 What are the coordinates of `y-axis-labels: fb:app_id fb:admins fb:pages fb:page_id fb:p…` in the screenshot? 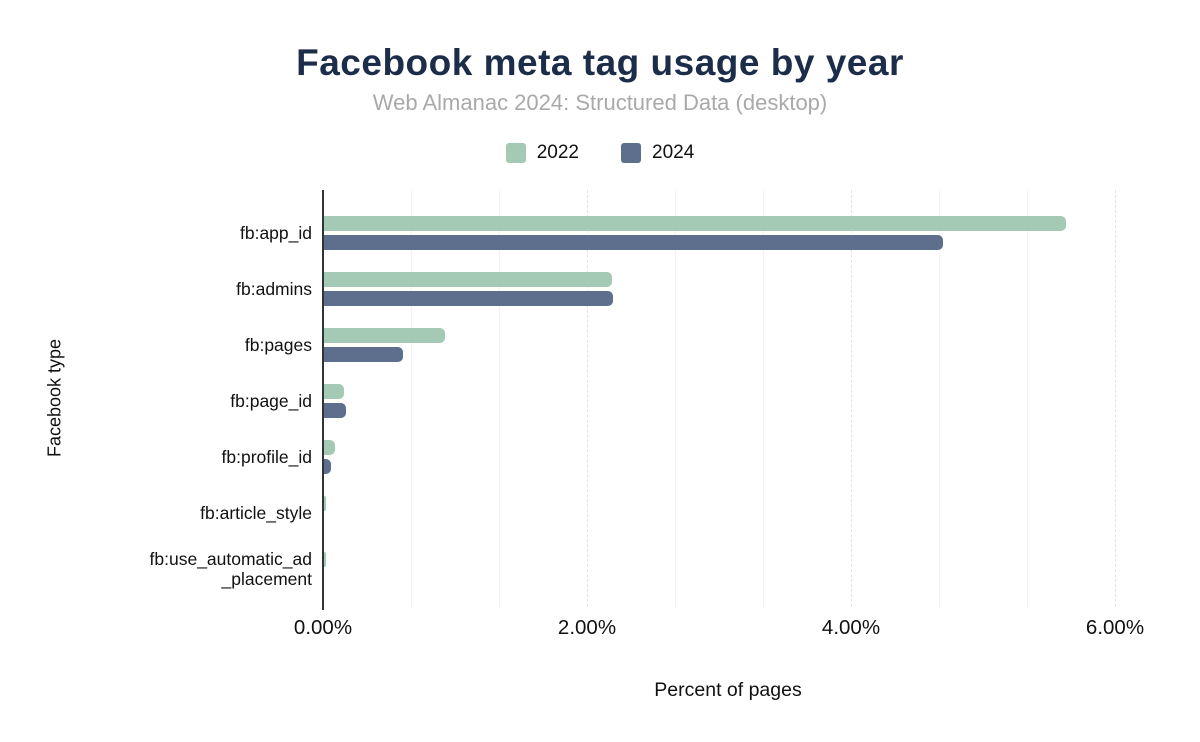 It's located at (176, 401).